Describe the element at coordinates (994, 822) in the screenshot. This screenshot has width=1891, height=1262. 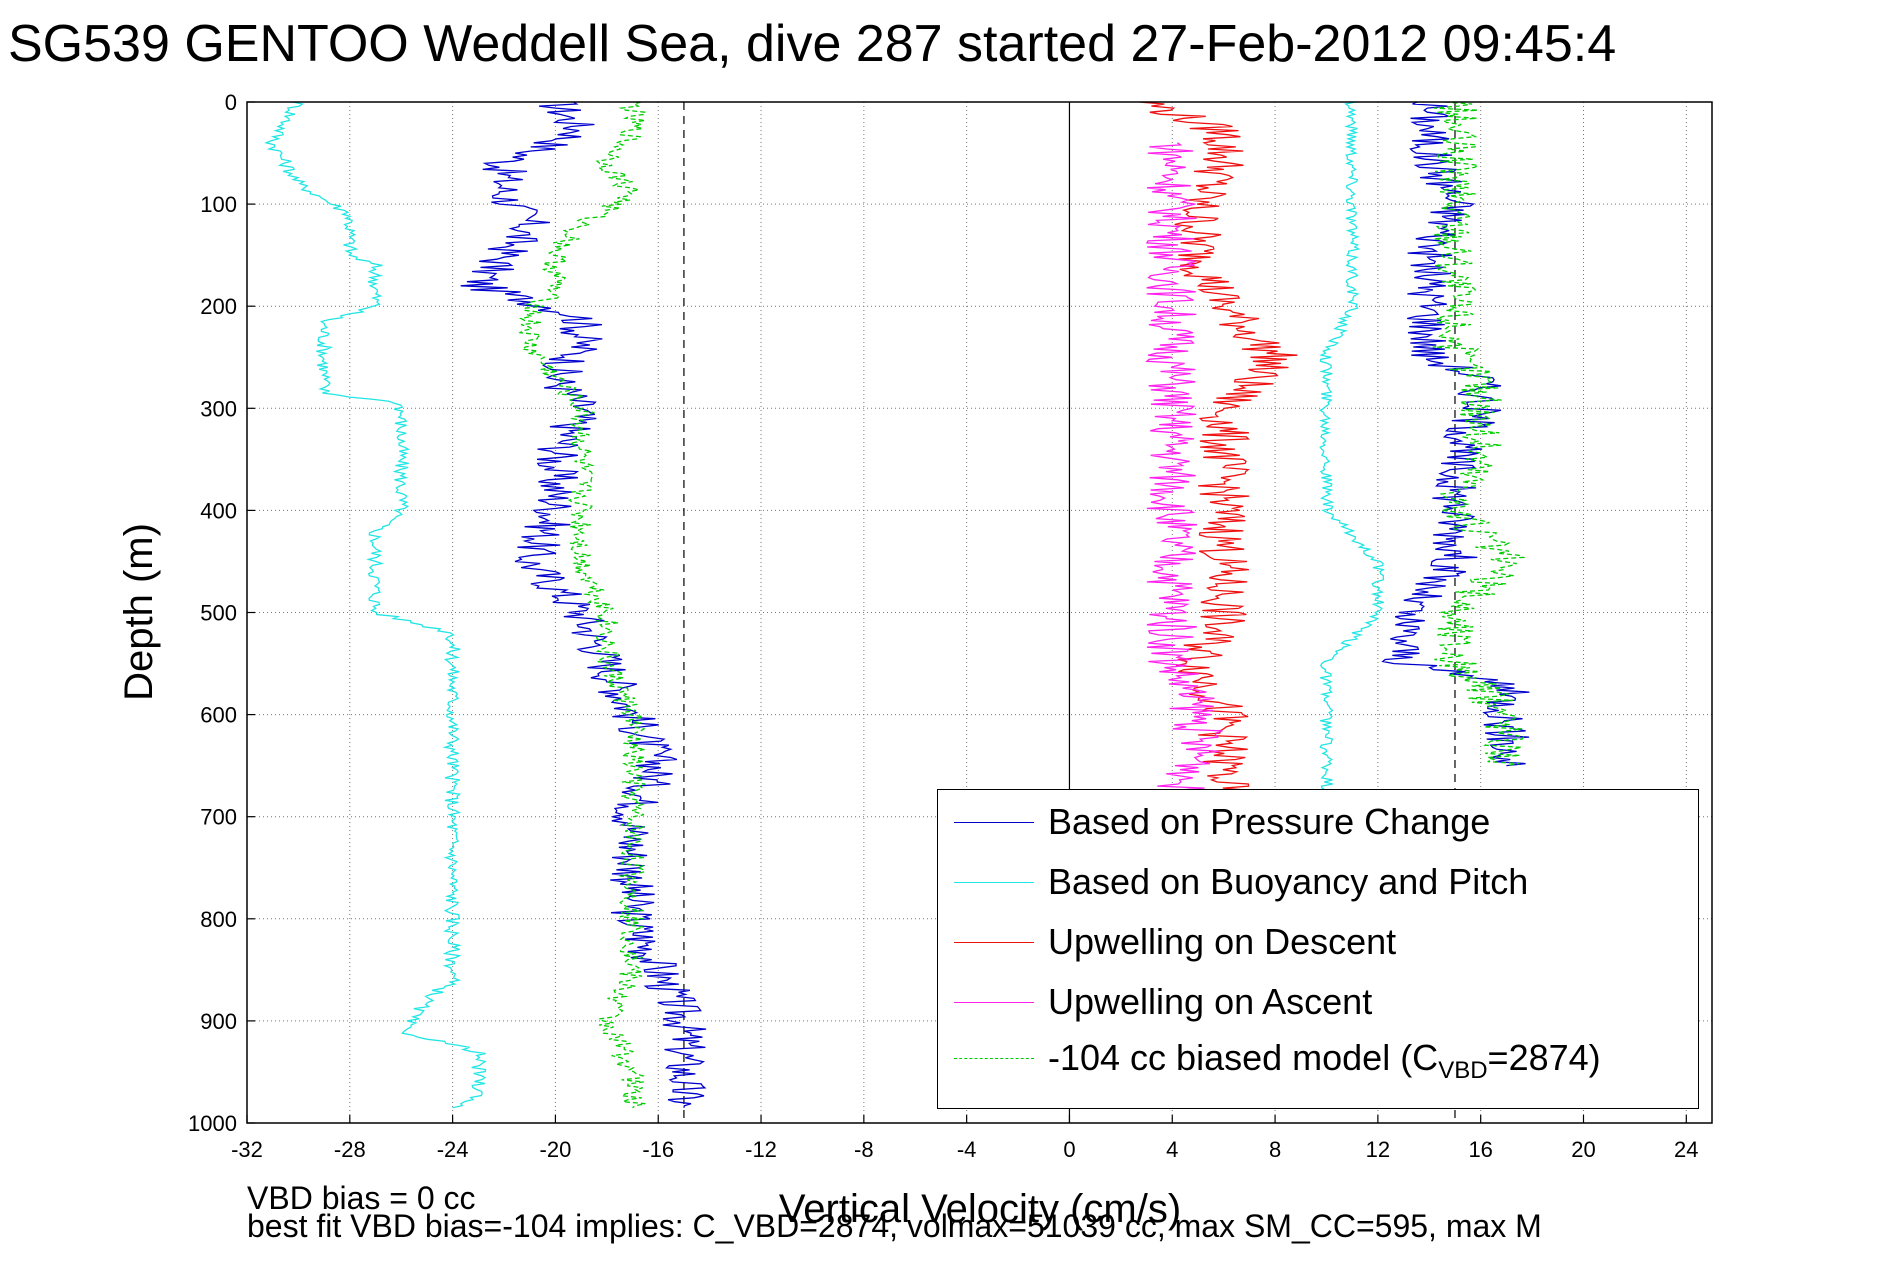
I see `legend-swatch-pressure` at that location.